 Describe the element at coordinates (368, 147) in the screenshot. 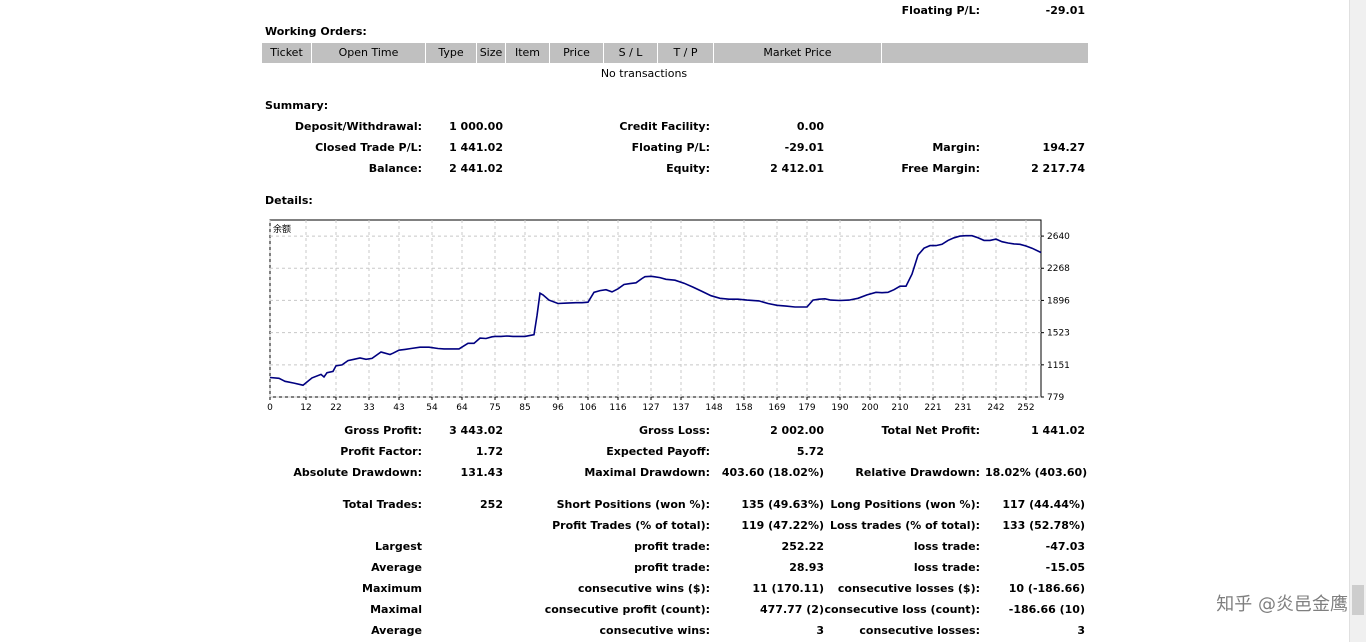

I see `summary-label: Closed Trade P/L:` at that location.